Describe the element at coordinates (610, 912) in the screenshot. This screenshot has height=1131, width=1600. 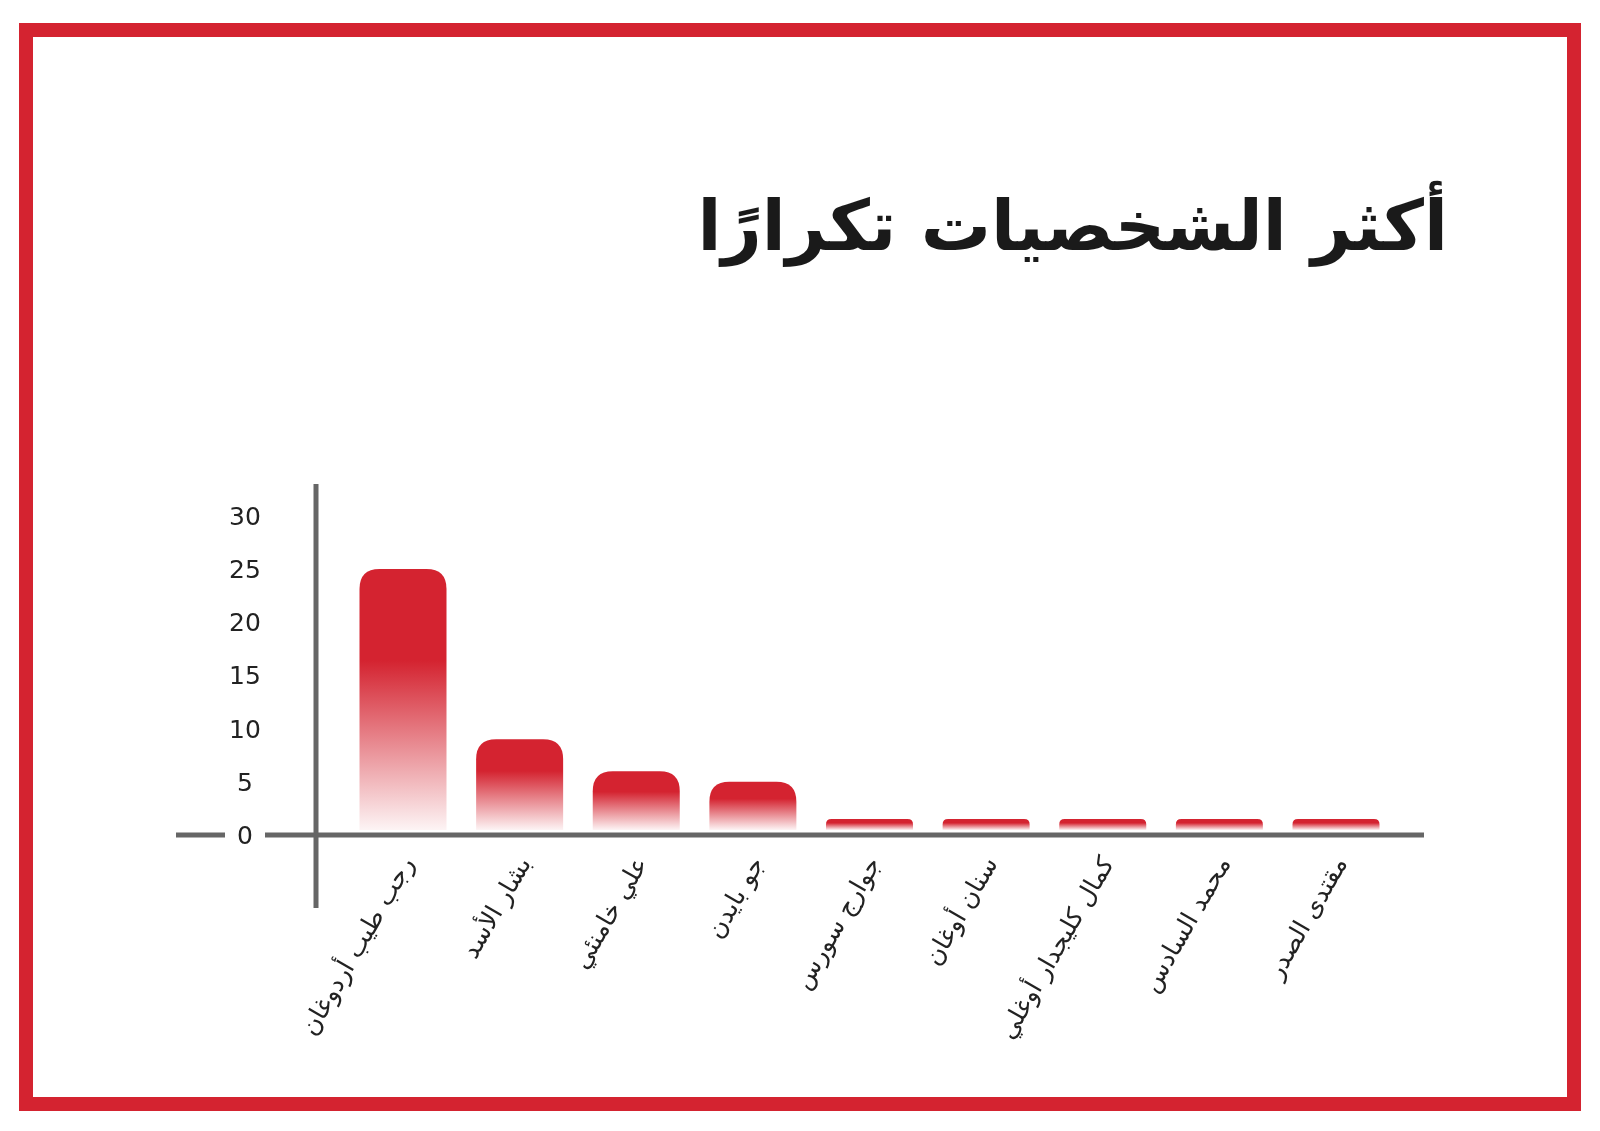
I see `x-tick-label: علي خامنئي` at that location.